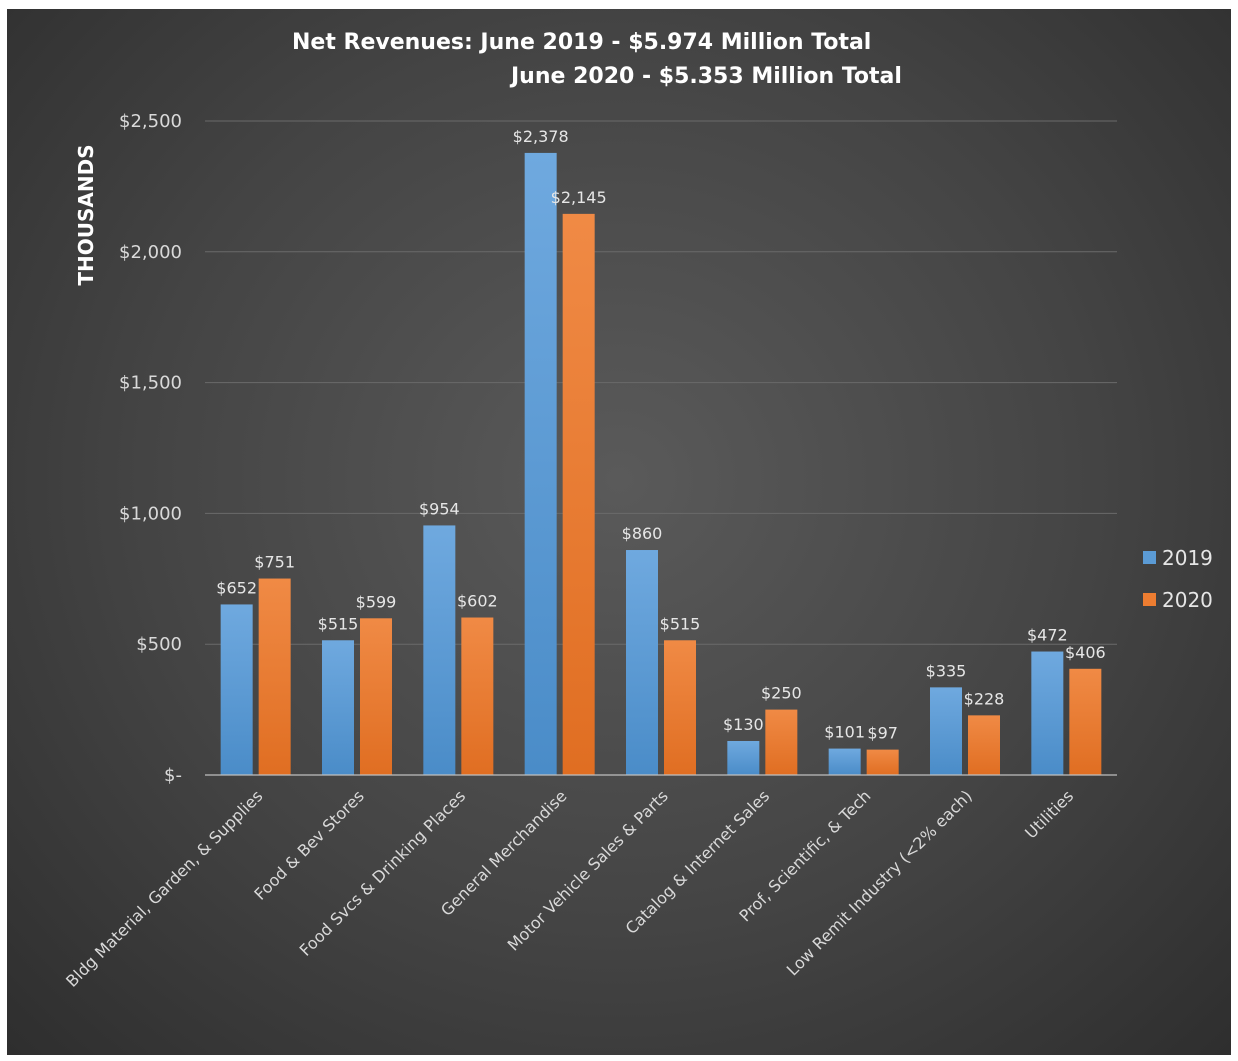 The height and width of the screenshot is (1061, 1238). Describe the element at coordinates (1049, 814) in the screenshot. I see `x-tick-label: Utilities` at that location.